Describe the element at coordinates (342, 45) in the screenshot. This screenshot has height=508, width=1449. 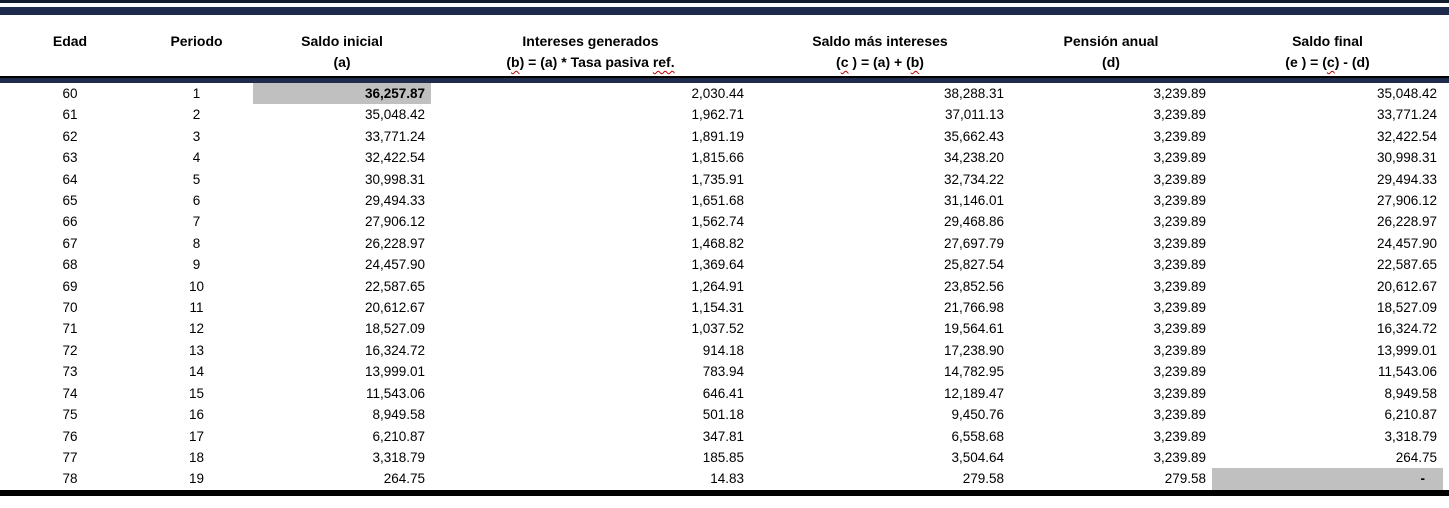
I see `col-header-saldo-inicial: Saldo inicial (a)` at that location.